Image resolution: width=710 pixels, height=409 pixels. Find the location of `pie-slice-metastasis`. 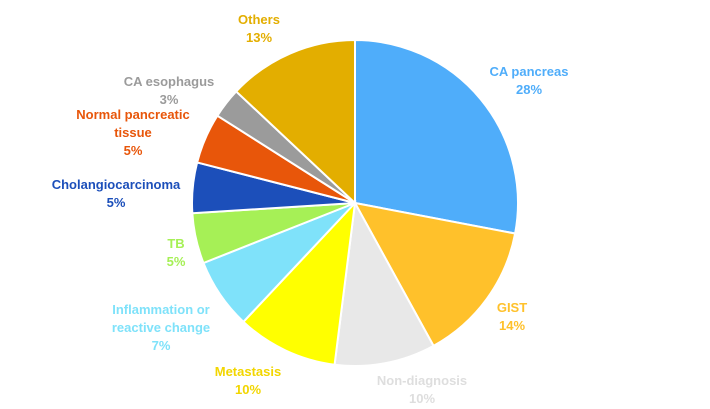

pie-slice-metastasis is located at coordinates (299, 283).